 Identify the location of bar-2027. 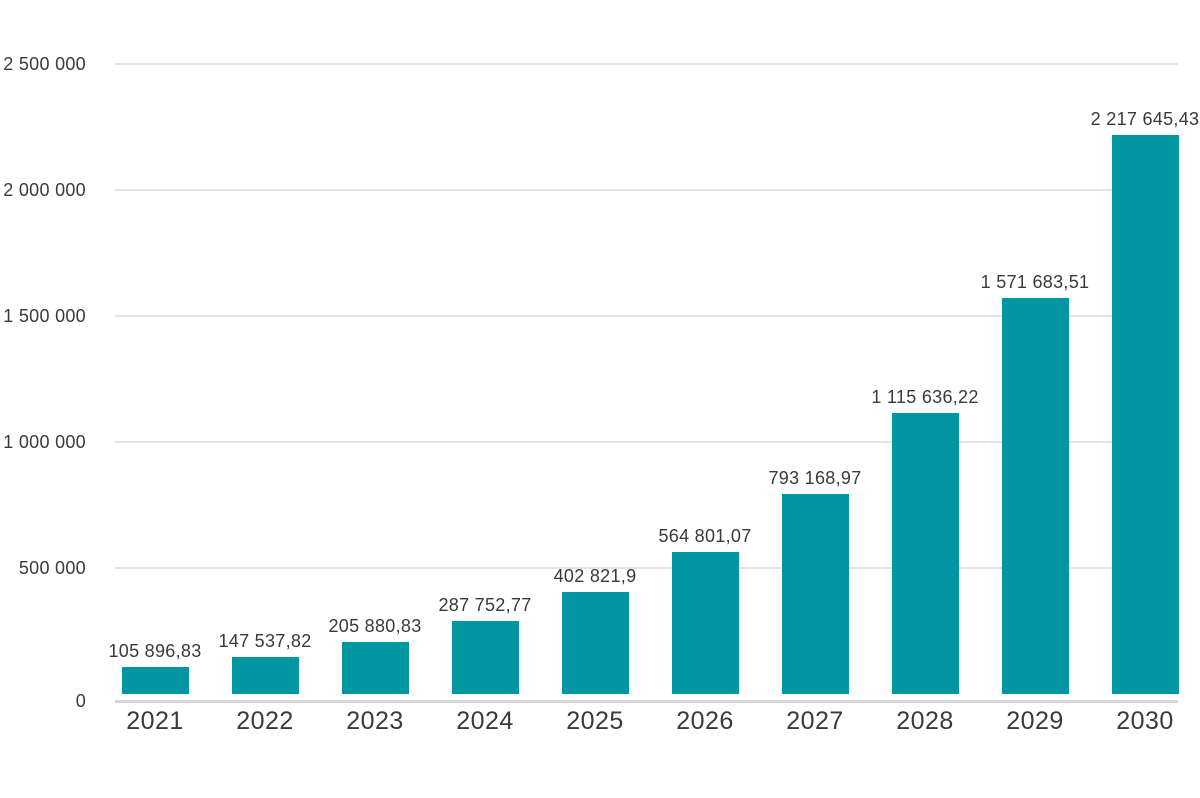
(815, 594).